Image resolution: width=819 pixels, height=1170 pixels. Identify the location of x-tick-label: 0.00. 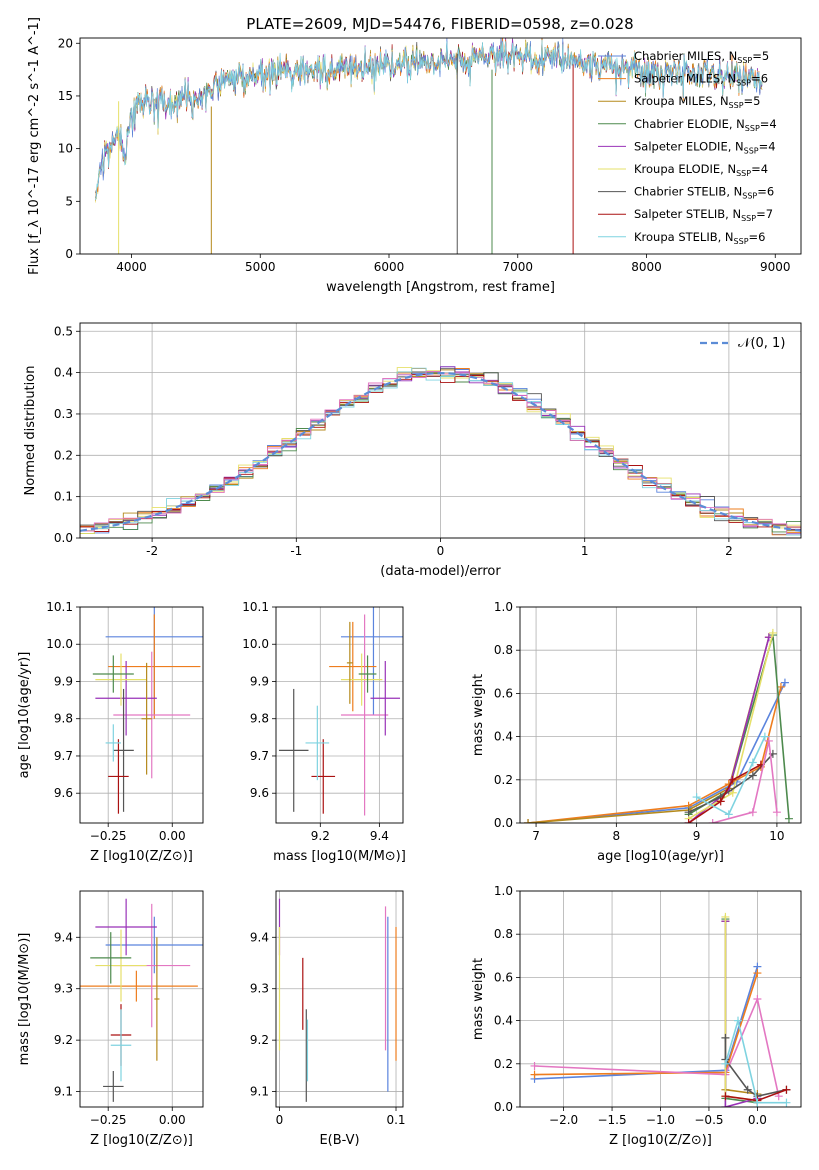
(172, 836).